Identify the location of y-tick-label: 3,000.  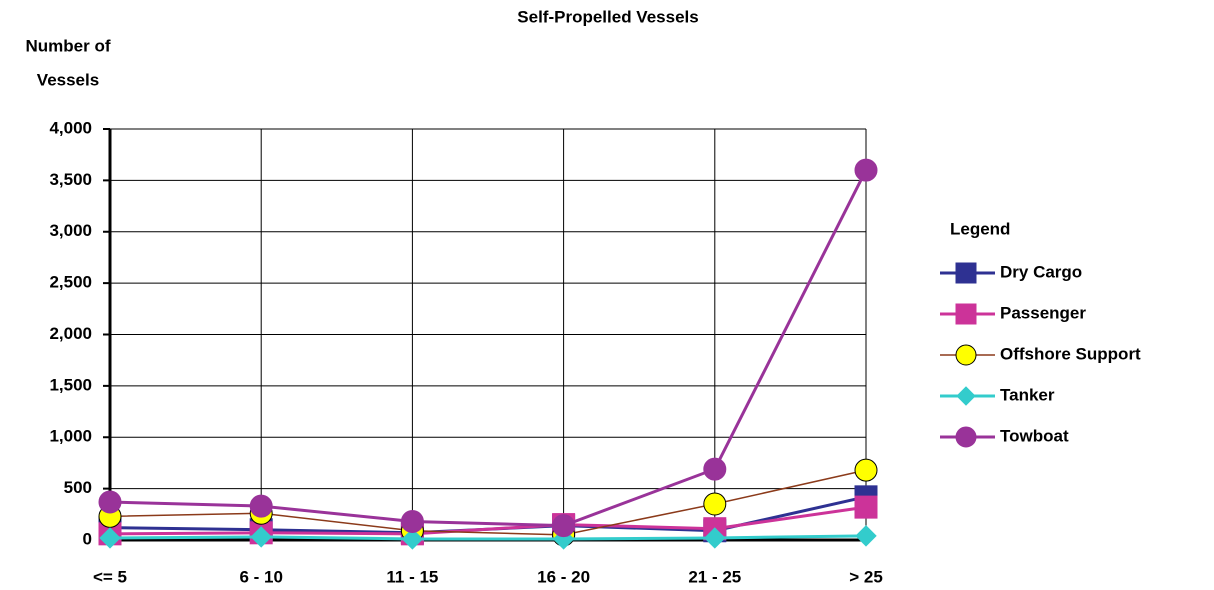
(70, 230).